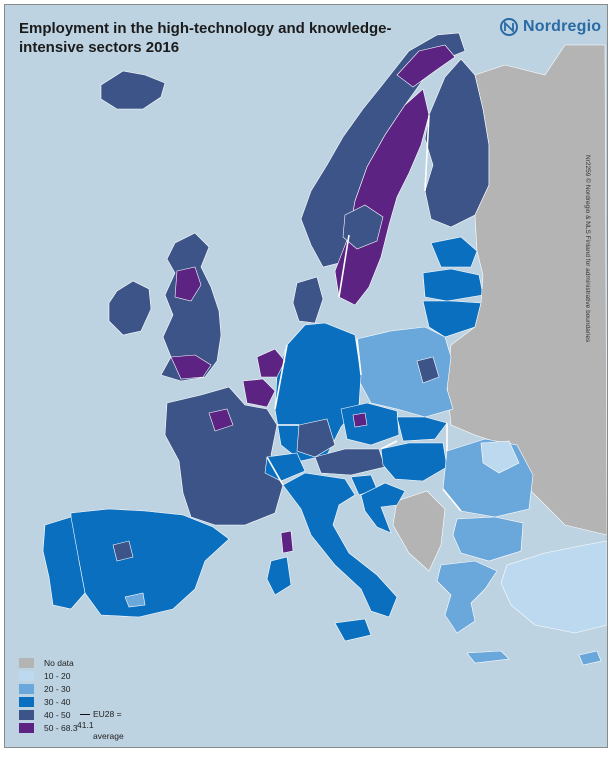  I want to click on region-london, so click(191, 367).